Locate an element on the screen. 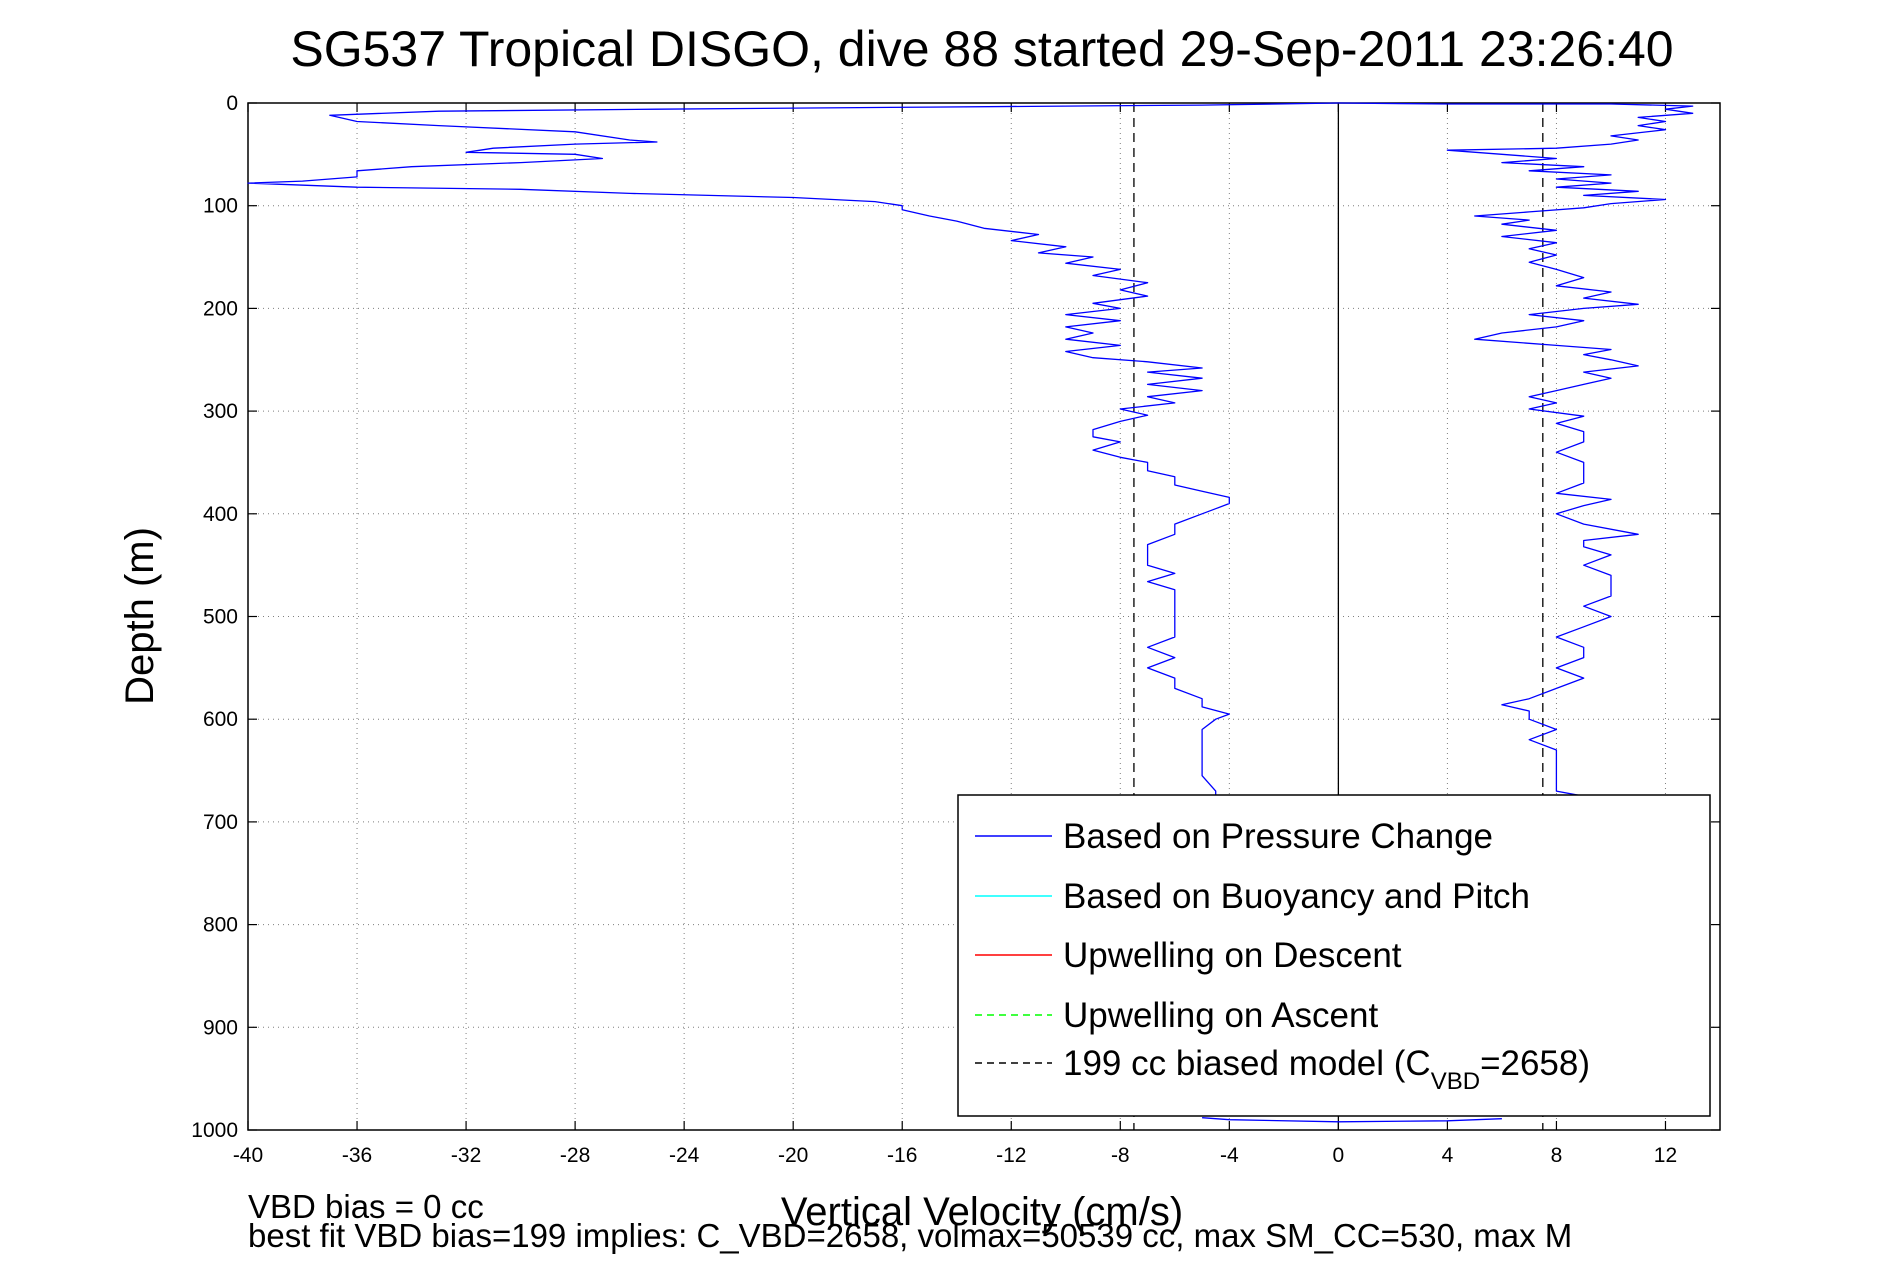 This screenshot has height=1262, width=1891. y-tick-label: 300 is located at coordinates (220, 411).